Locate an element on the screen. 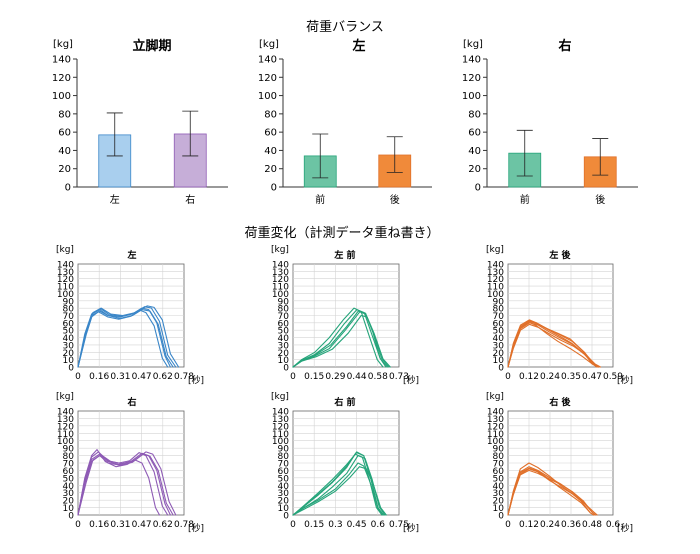 This screenshot has height=554, width=700. chart-title: 左 is located at coordinates (131, 255).